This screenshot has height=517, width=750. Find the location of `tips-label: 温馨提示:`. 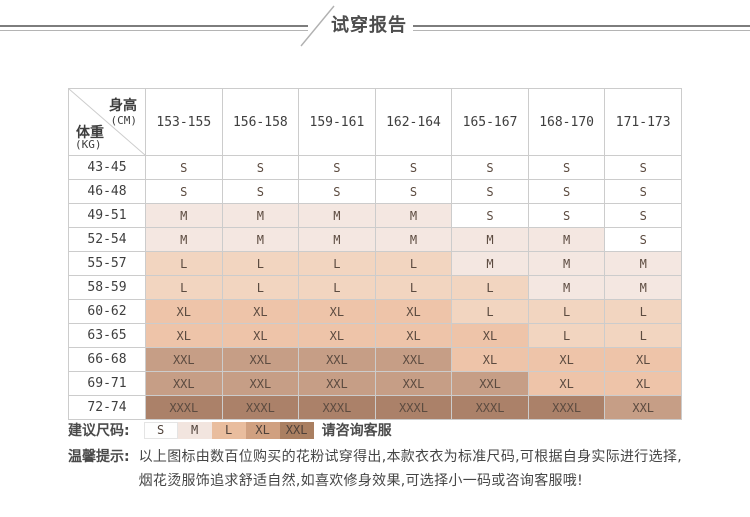

tips-label: 温馨提示: is located at coordinates (99, 457).